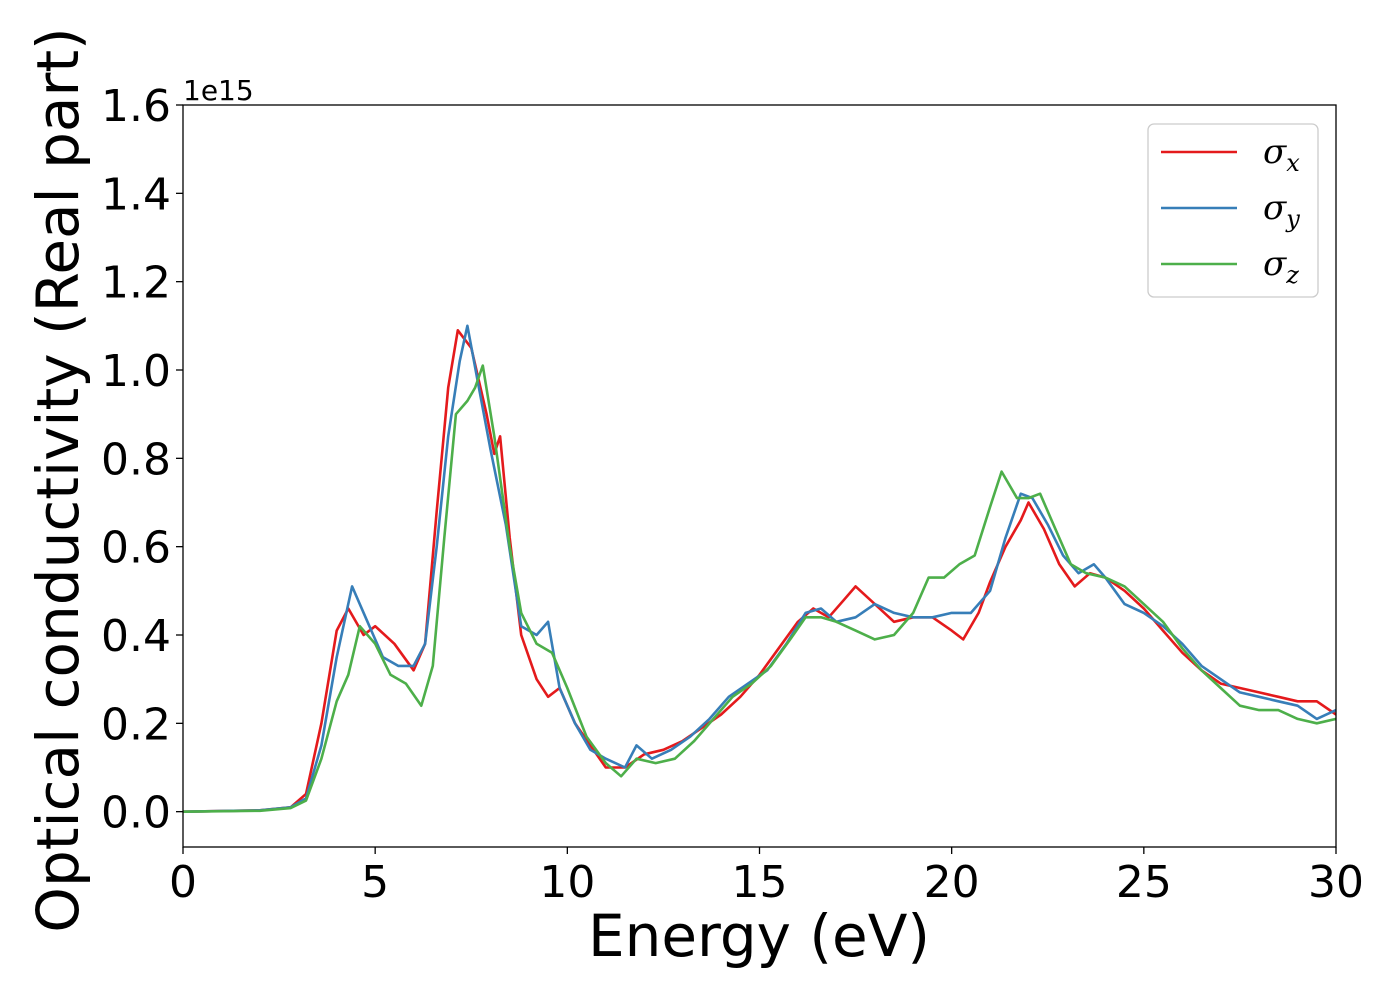  I want to click on x-tick-label: 0, so click(183, 882).